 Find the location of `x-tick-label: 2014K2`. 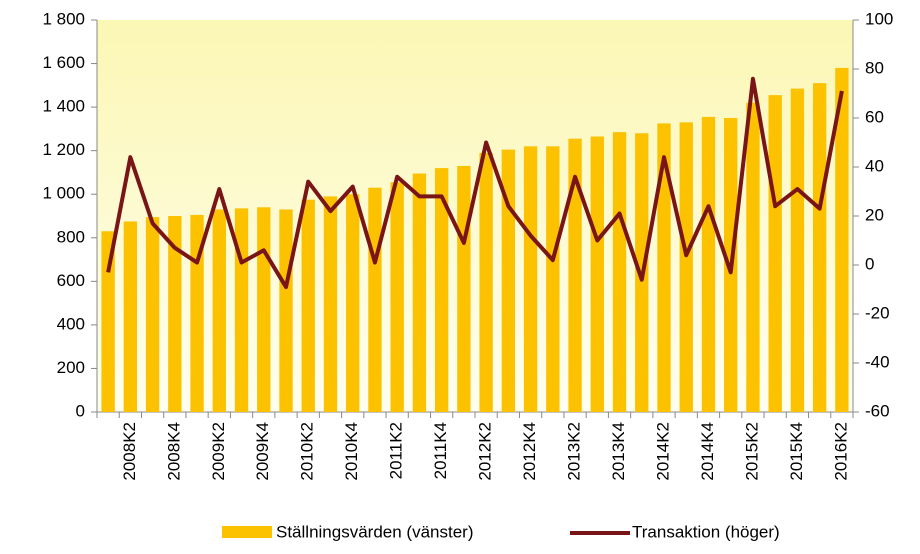

x-tick-label: 2014K2 is located at coordinates (662, 451).